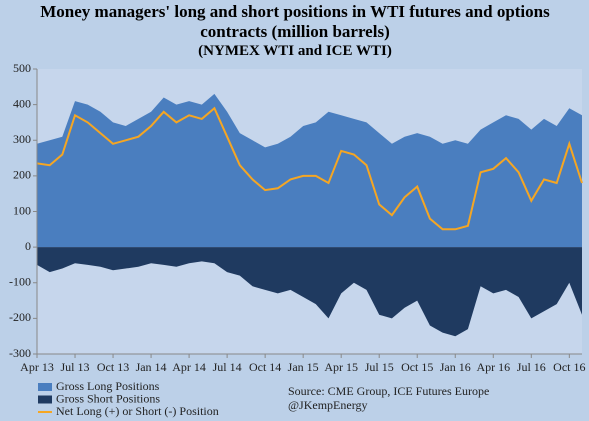  I want to click on x-tick-label: Jul 14, so click(227, 367).